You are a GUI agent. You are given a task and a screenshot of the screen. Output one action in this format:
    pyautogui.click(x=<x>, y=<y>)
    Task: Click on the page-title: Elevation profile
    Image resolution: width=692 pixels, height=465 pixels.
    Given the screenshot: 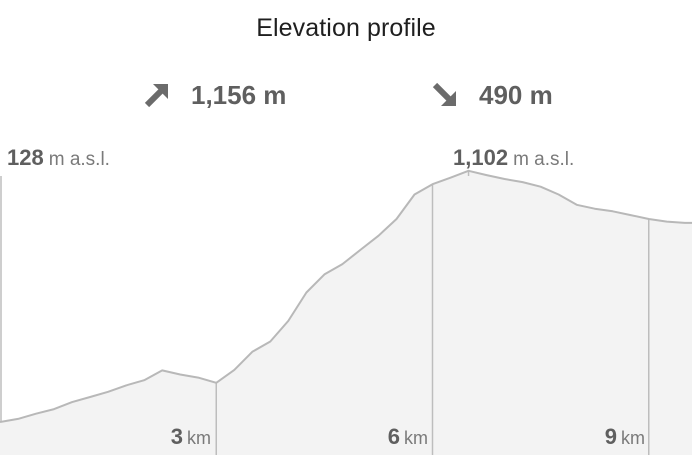 What is the action you would take?
    pyautogui.click(x=346, y=28)
    